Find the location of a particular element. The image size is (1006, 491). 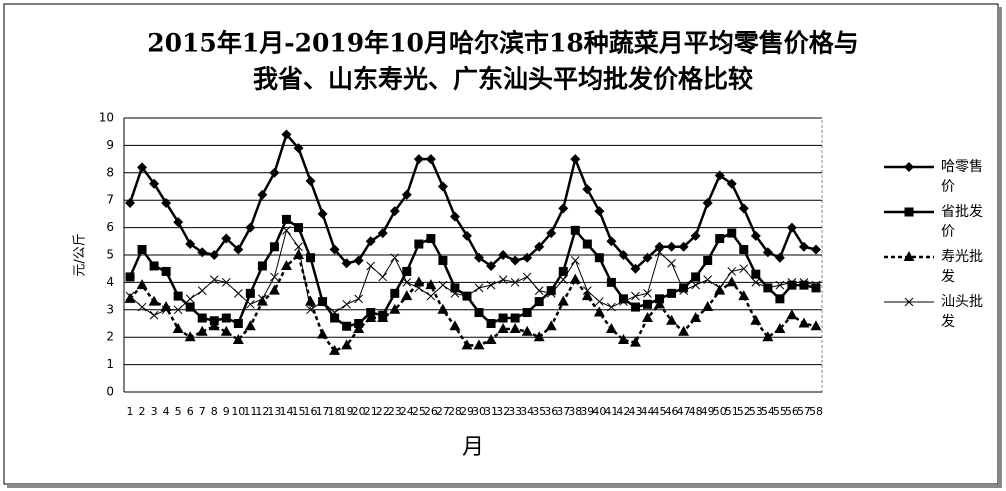

x-tick-label: 57 is located at coordinates (804, 411).